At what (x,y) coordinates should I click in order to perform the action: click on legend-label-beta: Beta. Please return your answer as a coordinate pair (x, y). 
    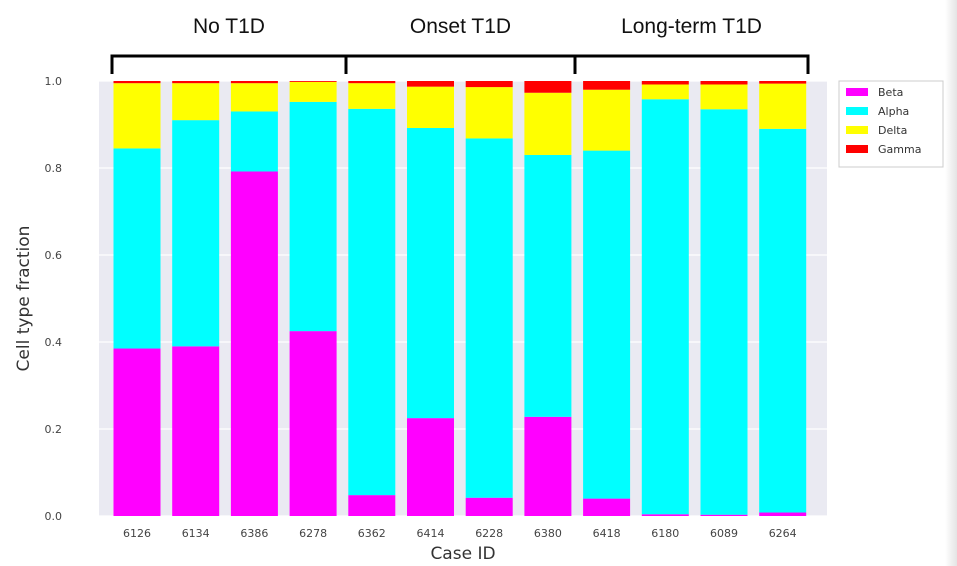
    Looking at the image, I should click on (890, 92).